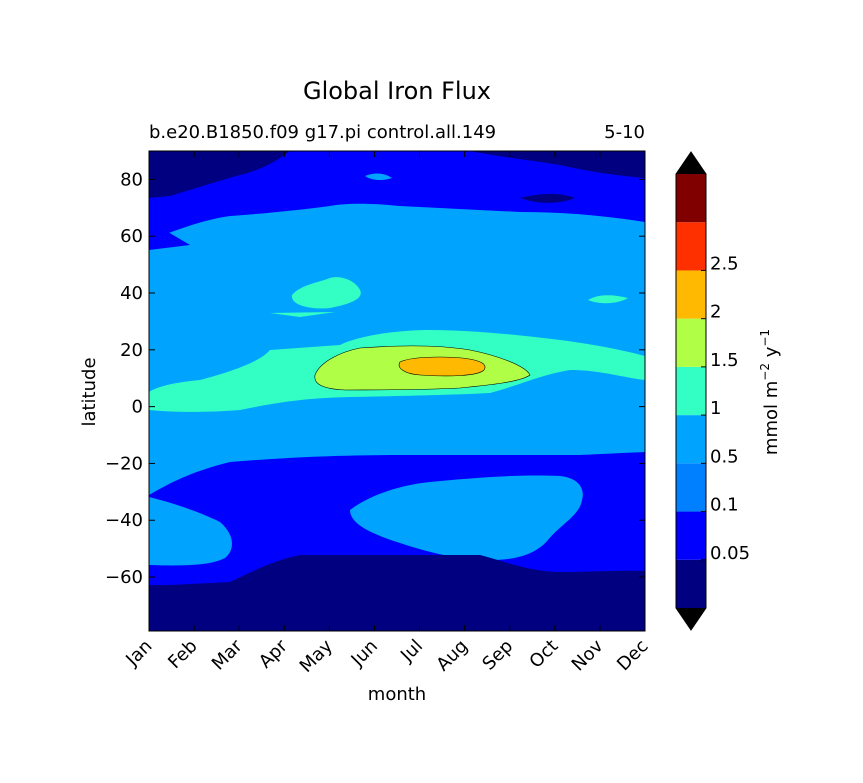 Image resolution: width=863 pixels, height=783 pixels. Describe the element at coordinates (397, 593) in the screenshot. I see `region-deep-south-navy` at that location.